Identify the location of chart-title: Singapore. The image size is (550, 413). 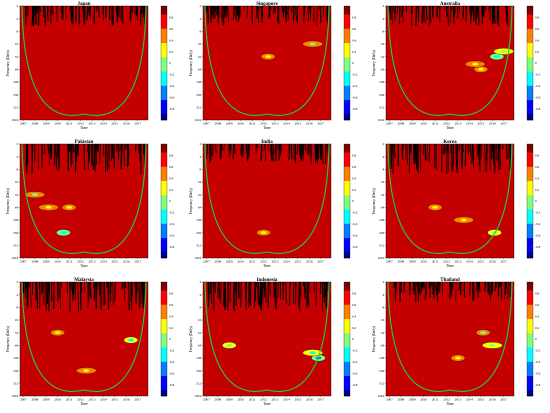
(267, 4).